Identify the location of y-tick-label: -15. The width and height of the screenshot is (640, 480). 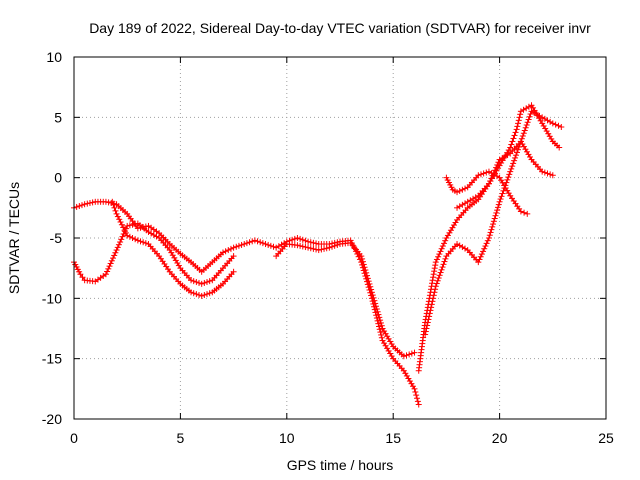
(52, 359).